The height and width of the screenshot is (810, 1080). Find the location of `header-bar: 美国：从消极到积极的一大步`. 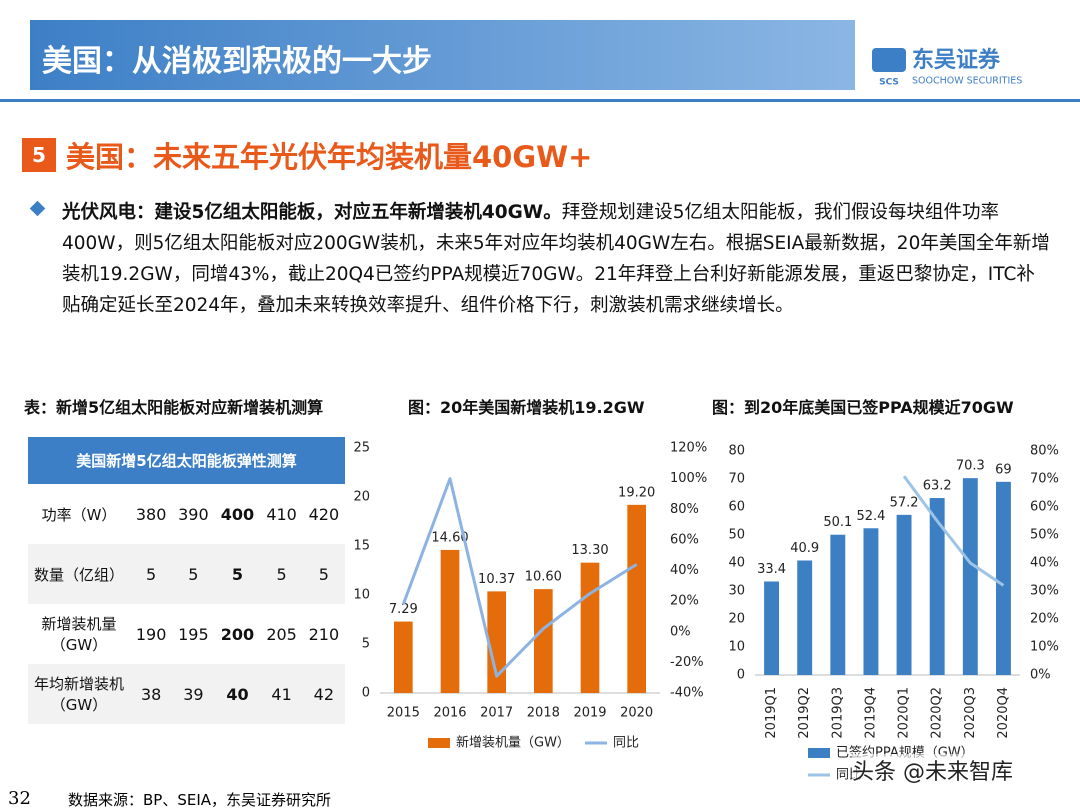

header-bar: 美国：从消极到积极的一大步 is located at coordinates (442, 55).